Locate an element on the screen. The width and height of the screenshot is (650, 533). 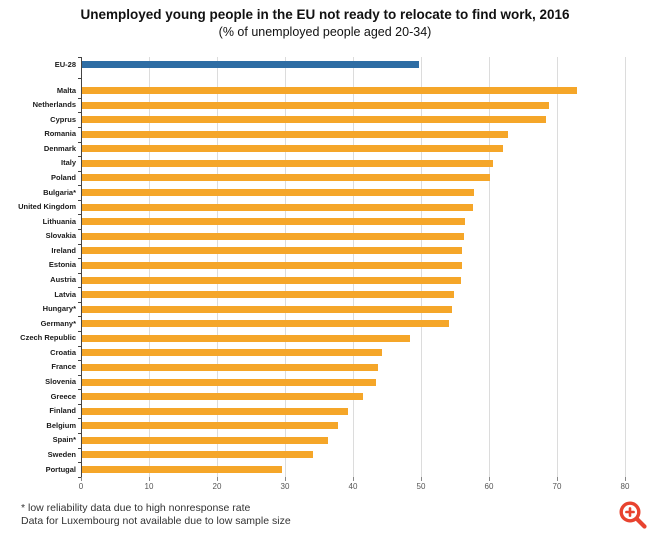
category-label: Romania is located at coordinates (60, 134).